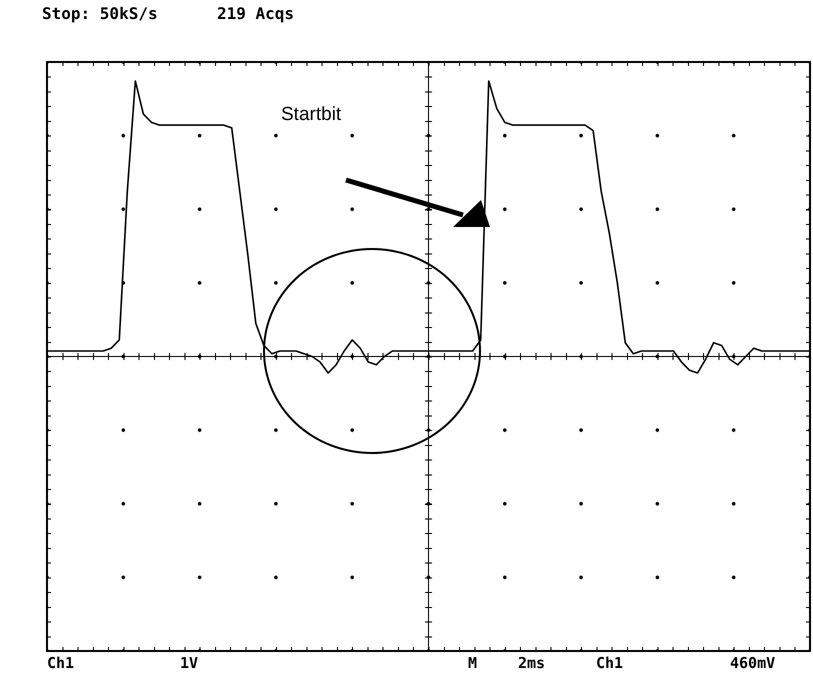 Image resolution: width=813 pixels, height=677 pixels. I want to click on text: 1V, so click(189, 663).